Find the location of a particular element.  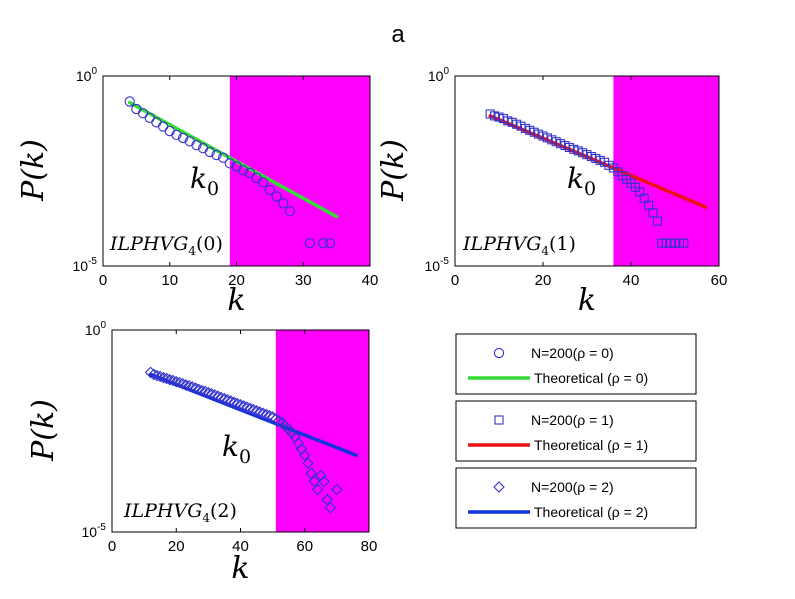

legend-box-2: N=200(ρ = 2) Theoretical (ρ = 2) is located at coordinates (576, 498).